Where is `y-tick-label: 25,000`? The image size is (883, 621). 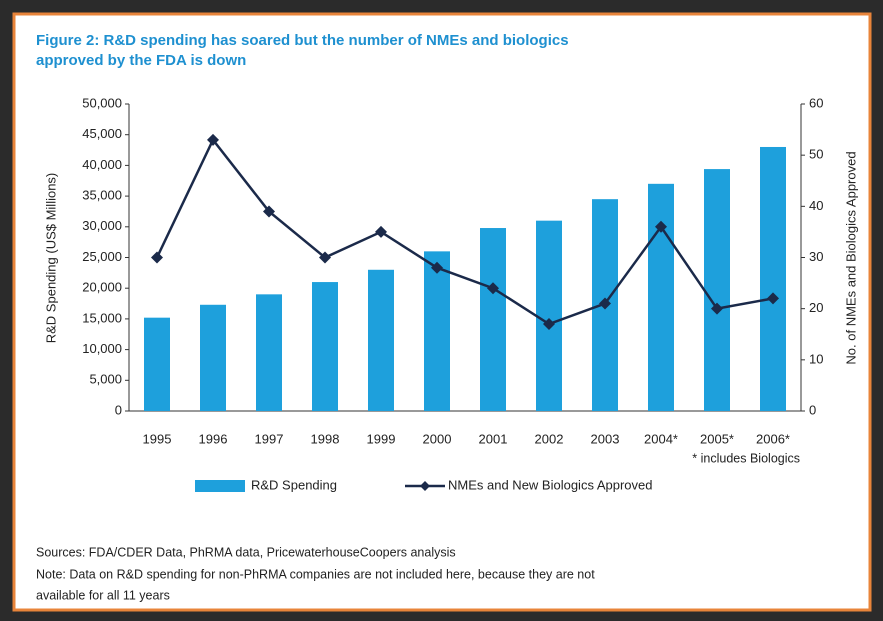
y-tick-label: 25,000 is located at coordinates (102, 256).